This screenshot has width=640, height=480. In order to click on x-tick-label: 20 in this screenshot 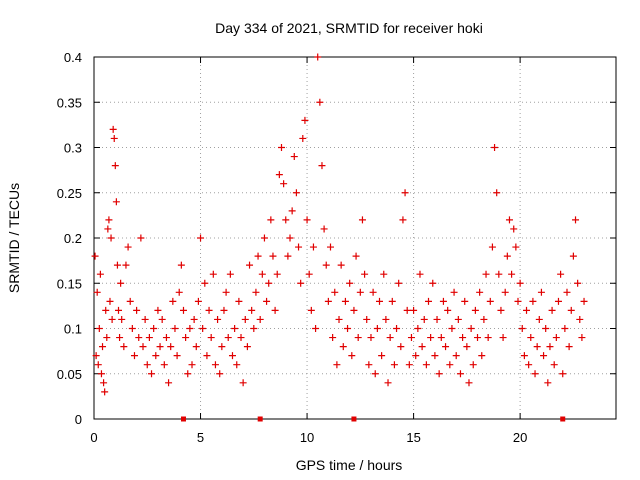, I will do `click(520, 437)`.